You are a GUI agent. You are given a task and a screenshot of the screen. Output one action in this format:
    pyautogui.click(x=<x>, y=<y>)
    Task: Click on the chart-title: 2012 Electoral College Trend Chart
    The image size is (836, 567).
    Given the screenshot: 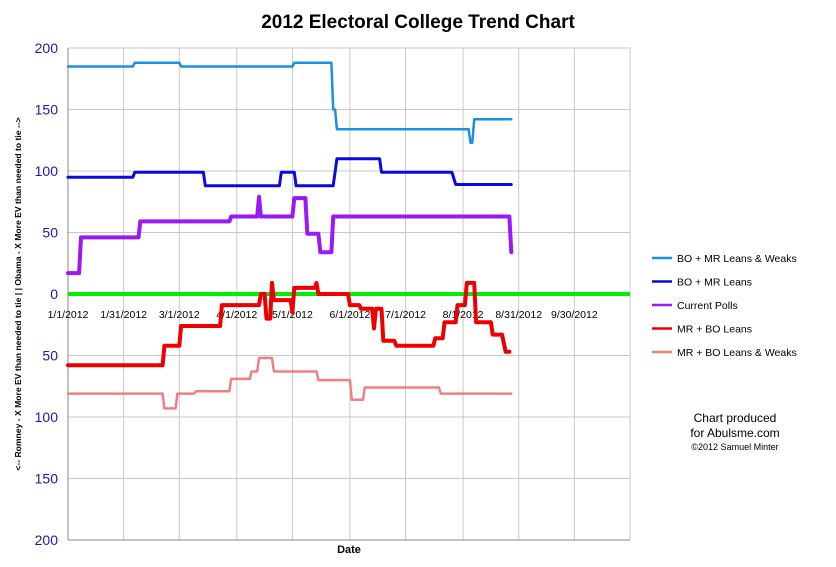 What is the action you would take?
    pyautogui.click(x=418, y=22)
    